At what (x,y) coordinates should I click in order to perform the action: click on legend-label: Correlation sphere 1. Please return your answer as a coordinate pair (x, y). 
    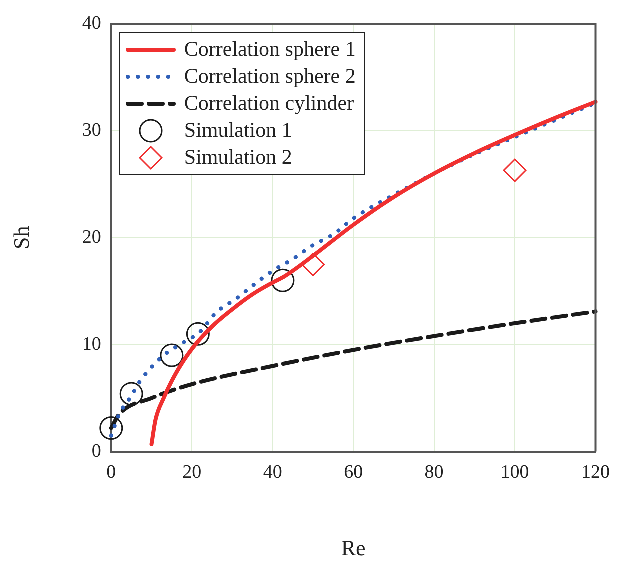
    Looking at the image, I should click on (270, 49).